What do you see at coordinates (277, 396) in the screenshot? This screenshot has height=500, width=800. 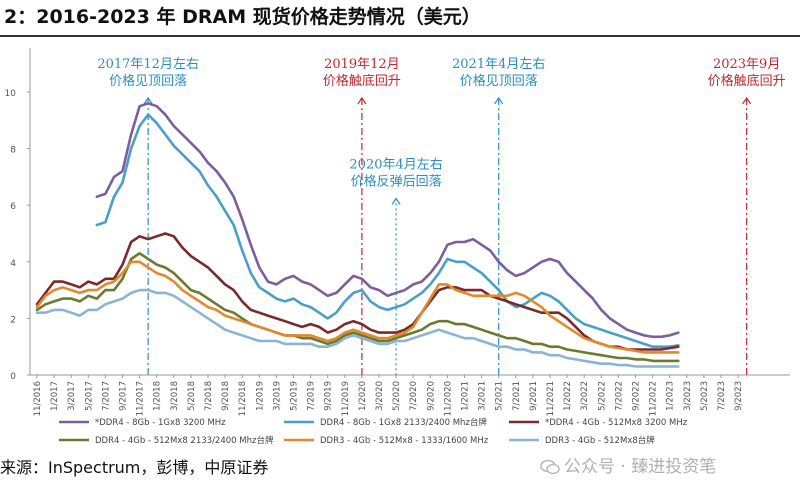 I see `x-tick-label: 3/2019` at bounding box center [277, 396].